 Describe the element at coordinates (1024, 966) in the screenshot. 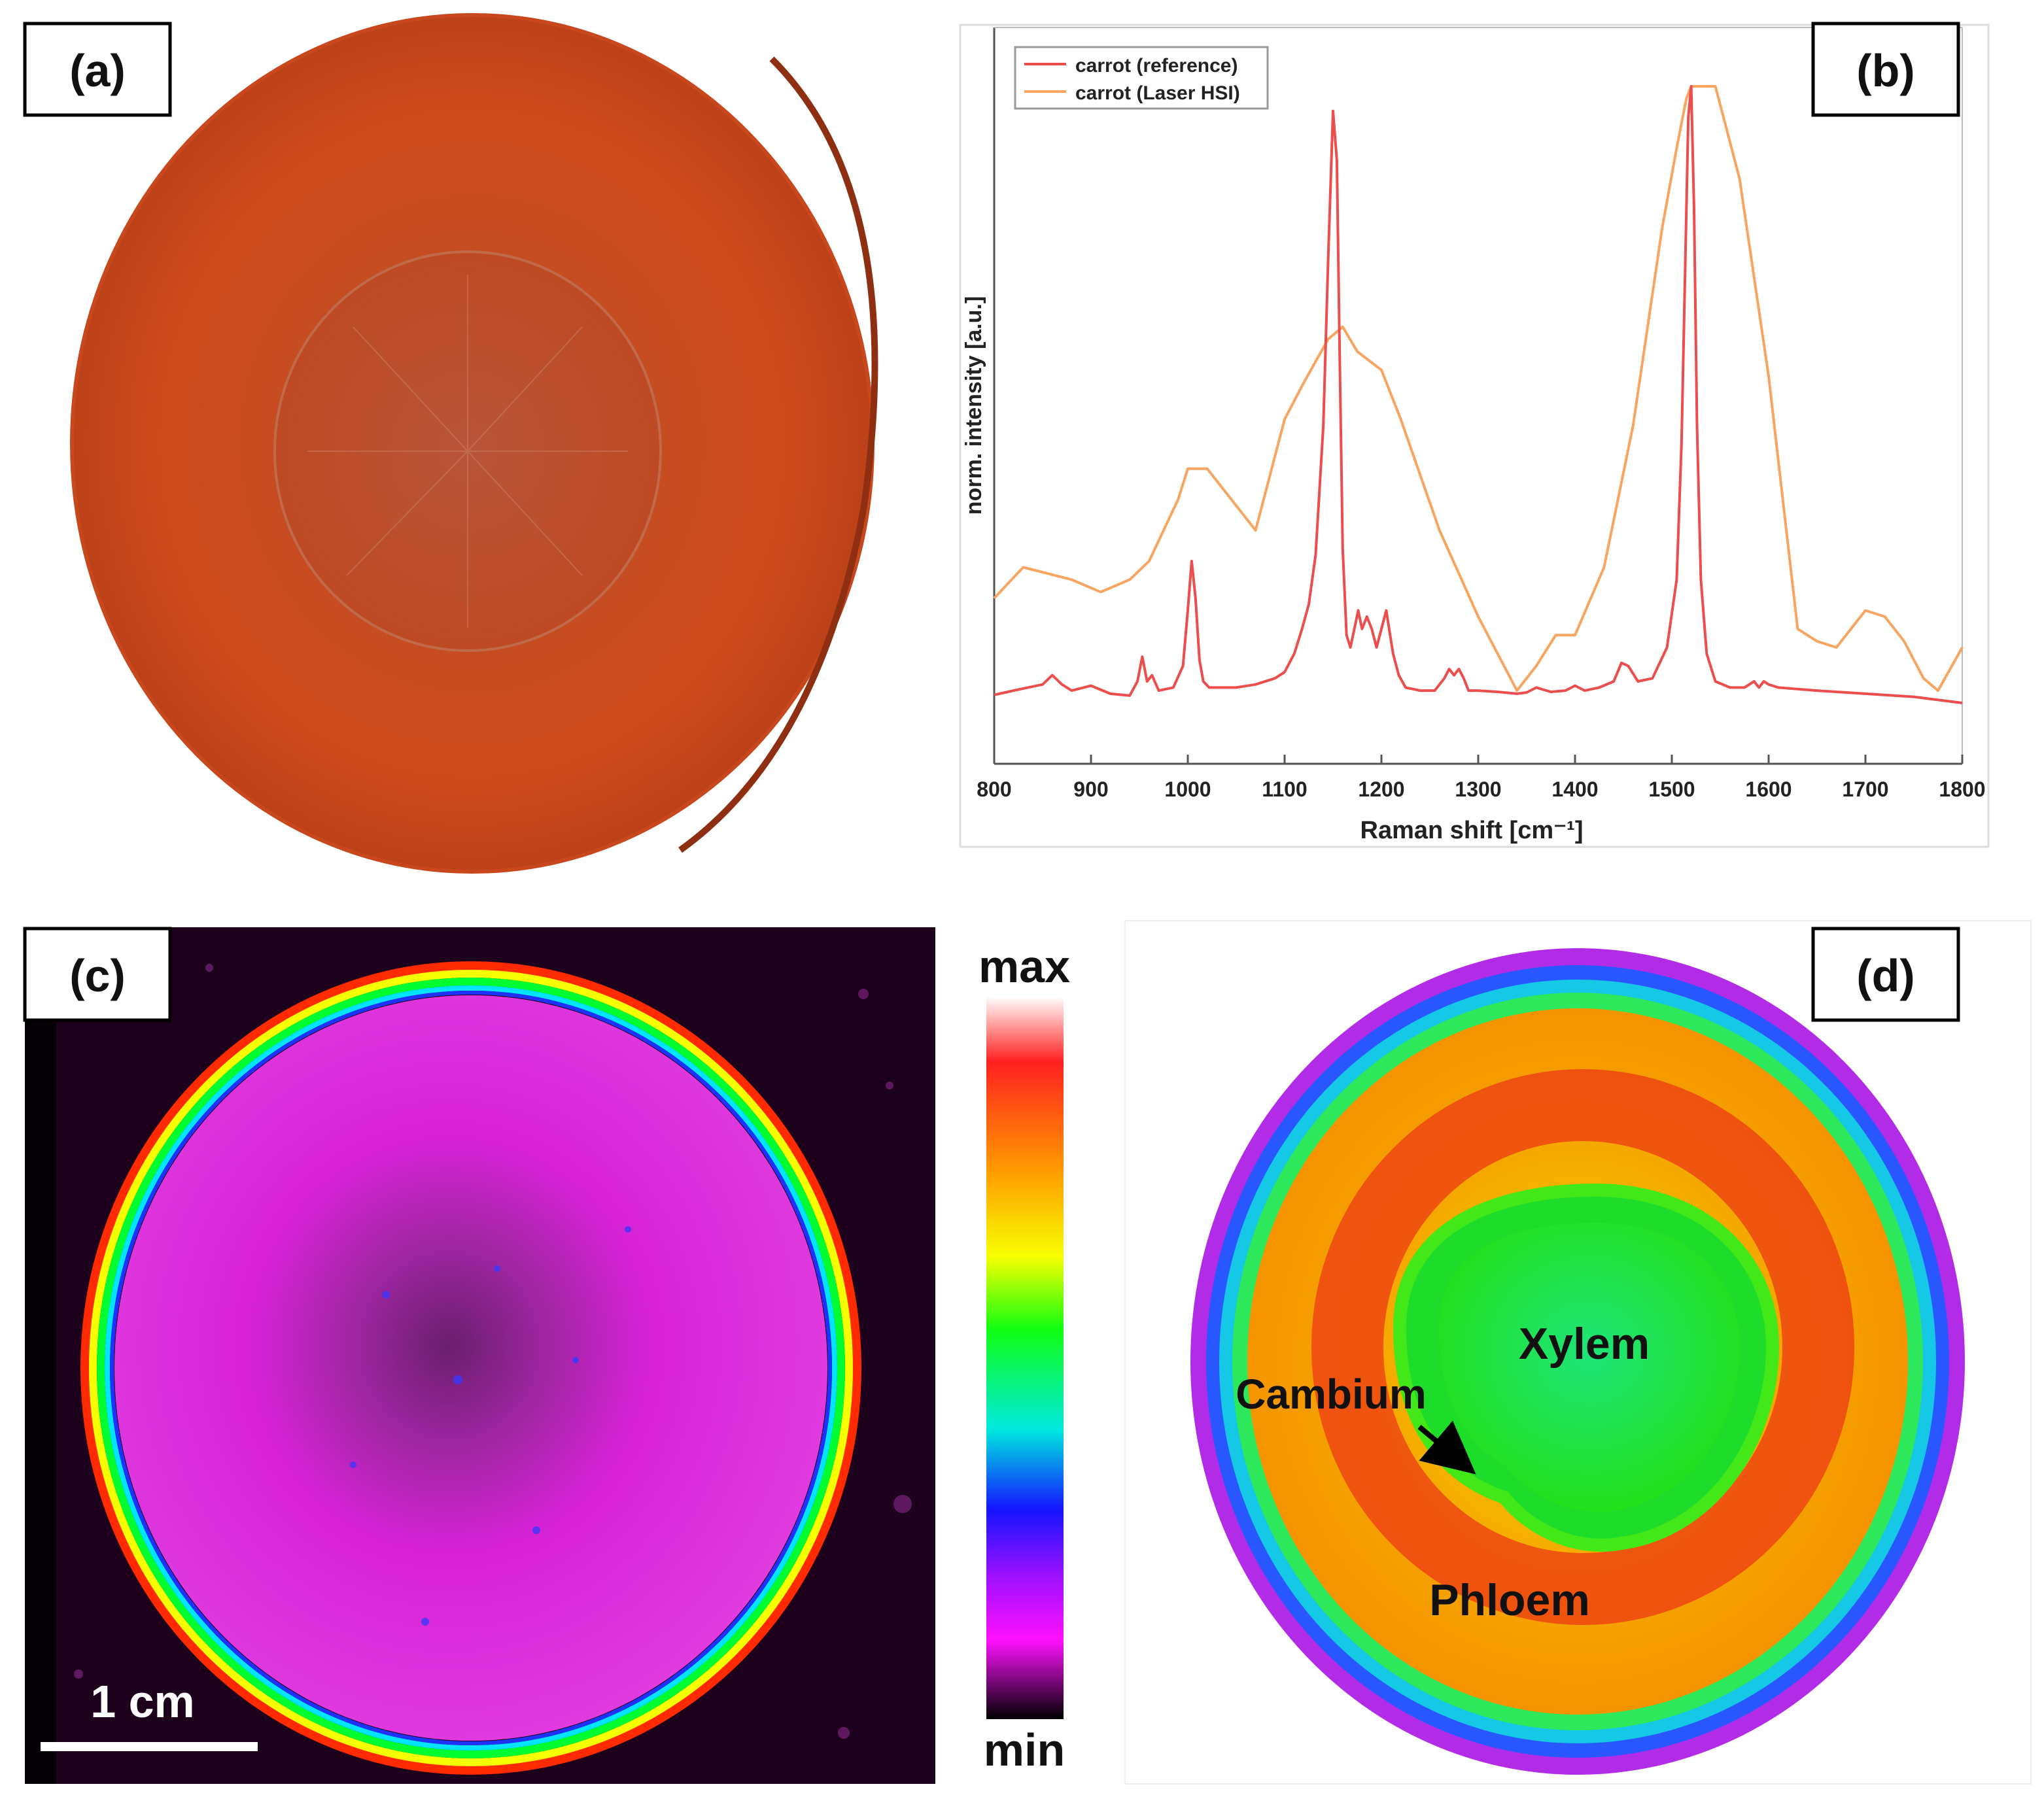

I see `colorbar-max-label: max` at that location.